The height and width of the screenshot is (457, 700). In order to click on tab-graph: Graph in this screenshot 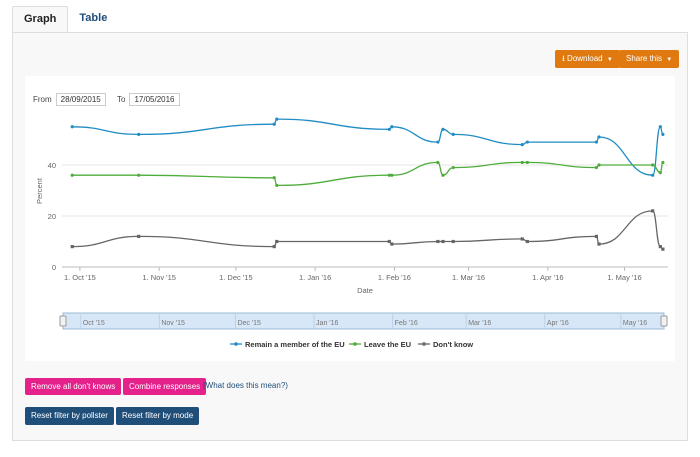, I will do `click(40, 19)`.